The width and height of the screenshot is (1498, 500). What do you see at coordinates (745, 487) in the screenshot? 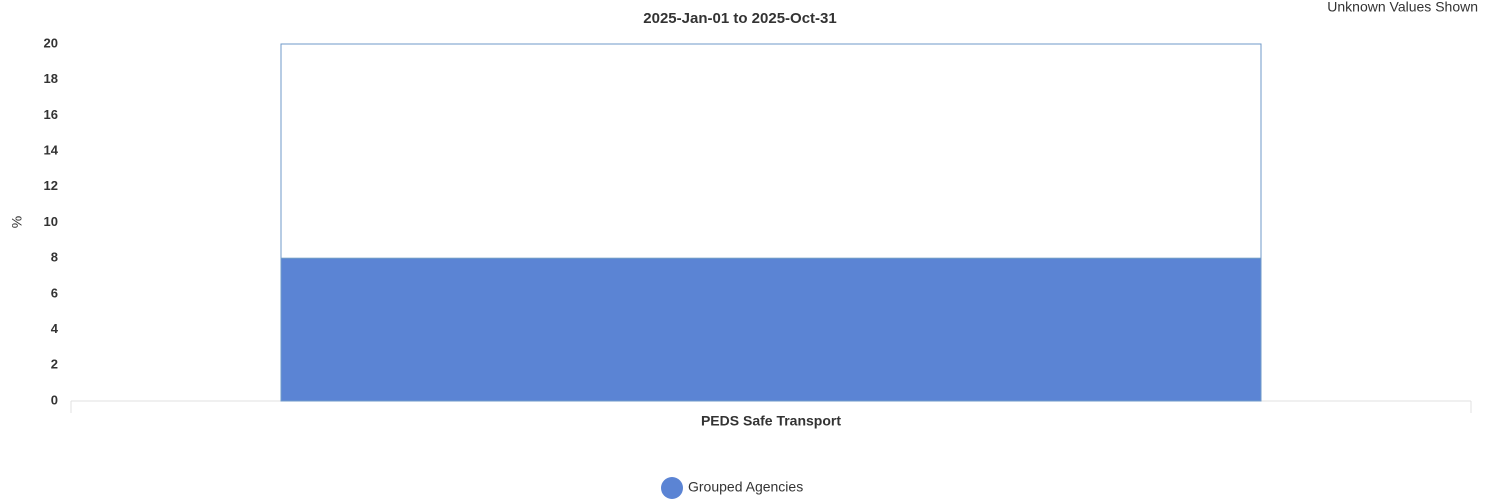
I see `legend-label: Grouped Agencies` at bounding box center [745, 487].